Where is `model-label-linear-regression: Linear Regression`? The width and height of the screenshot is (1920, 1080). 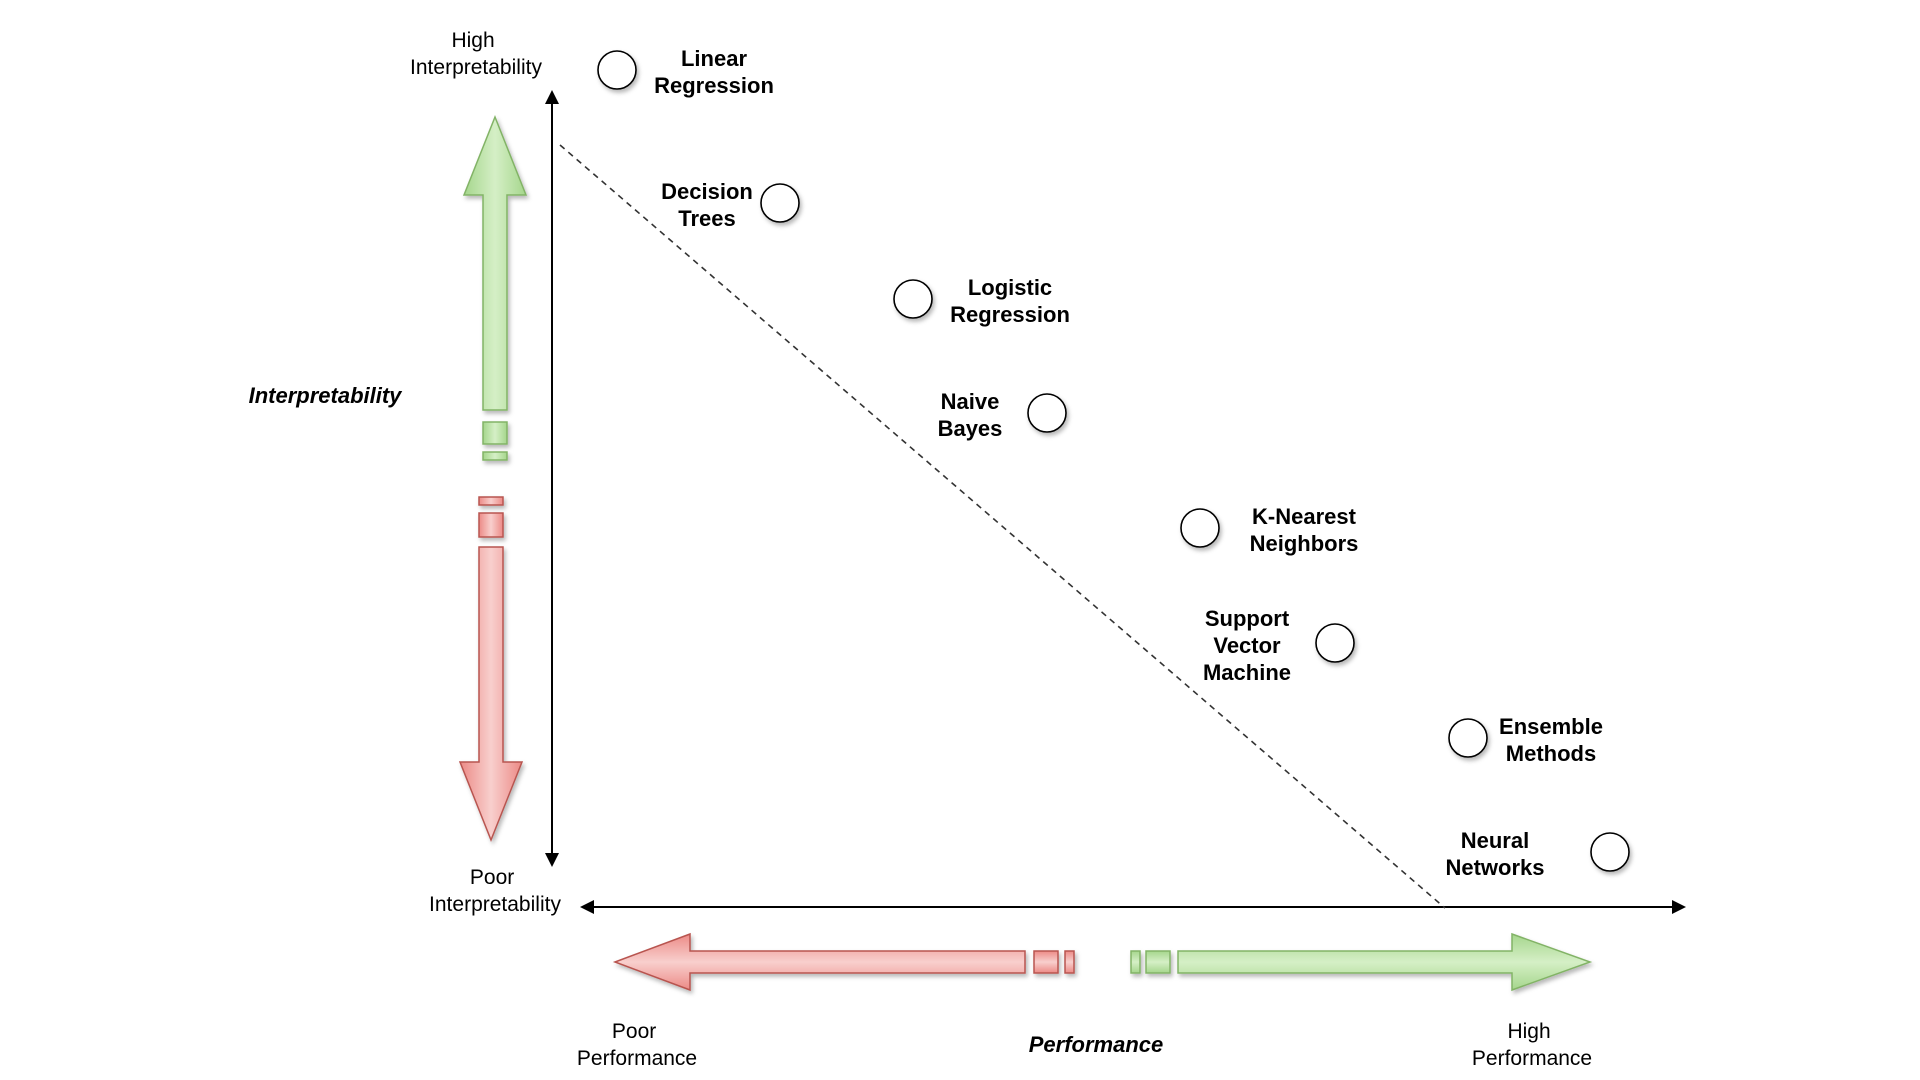
model-label-linear-regression: Linear Regression is located at coordinates (714, 72).